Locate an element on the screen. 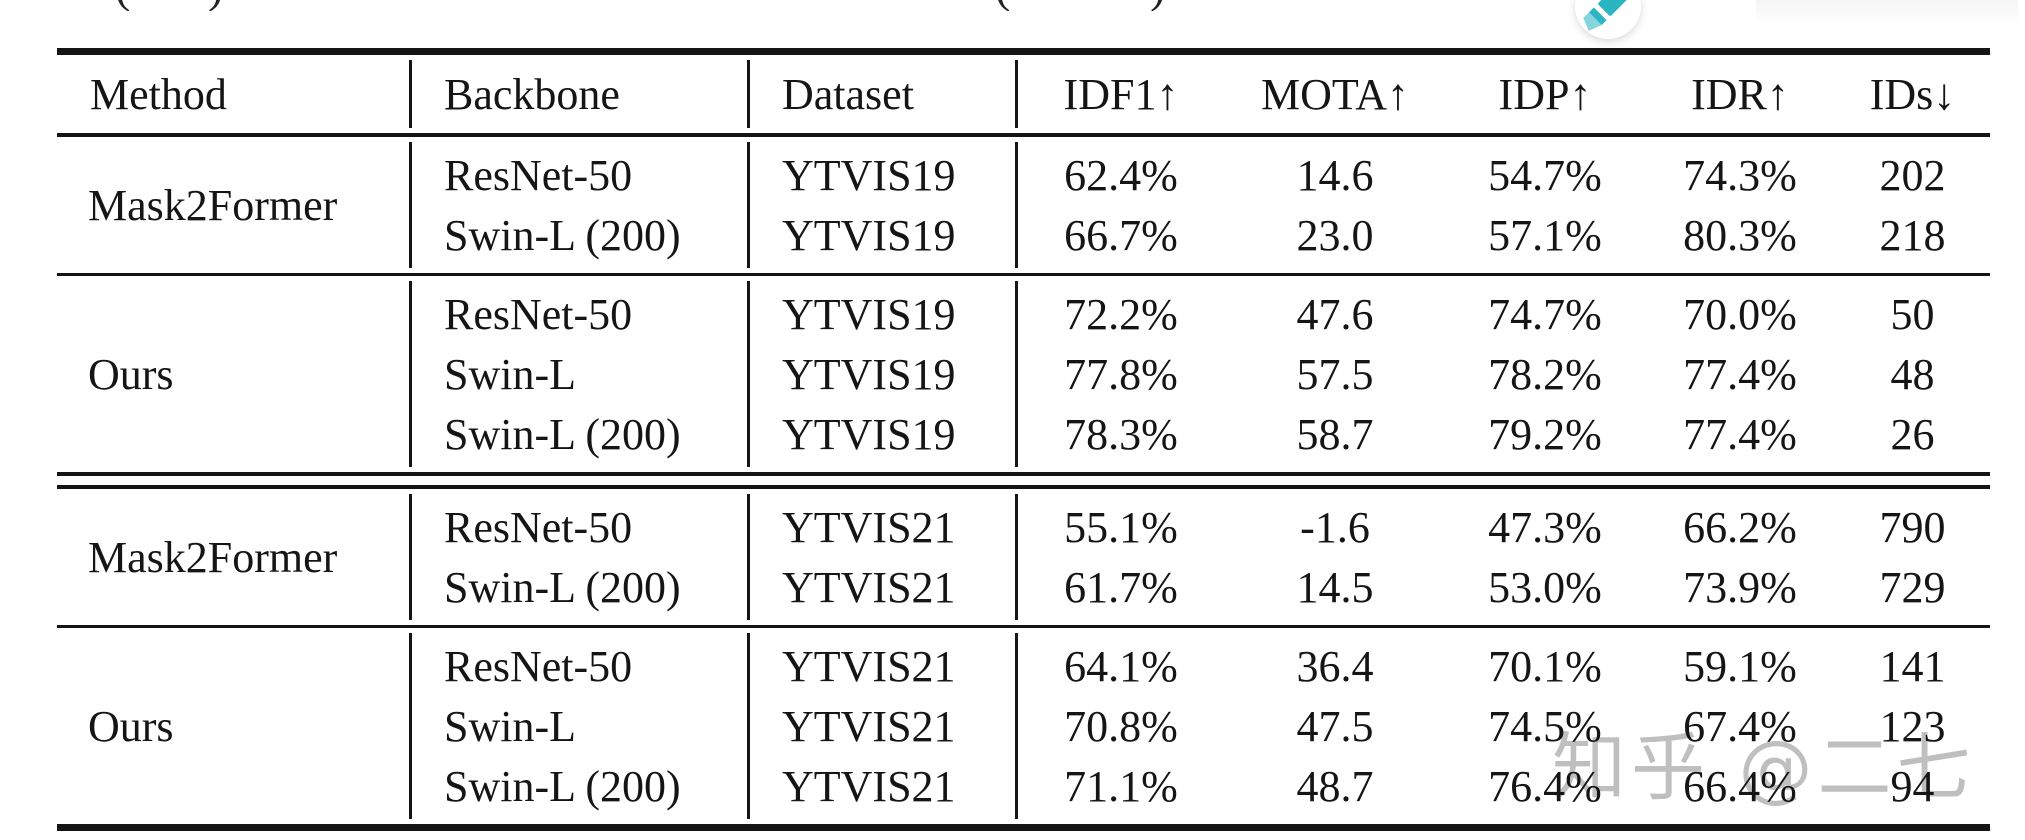  idp-cell: 47.3% is located at coordinates (1545, 527).